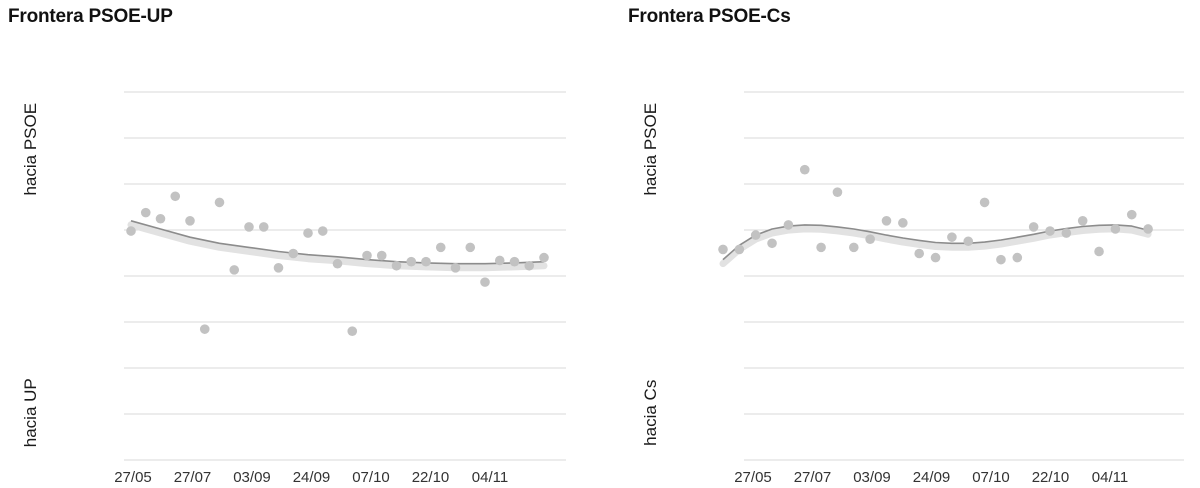 This screenshot has height=488, width=1200. What do you see at coordinates (90, 16) in the screenshot?
I see `chart-title: Frontera PSOE-UP` at bounding box center [90, 16].